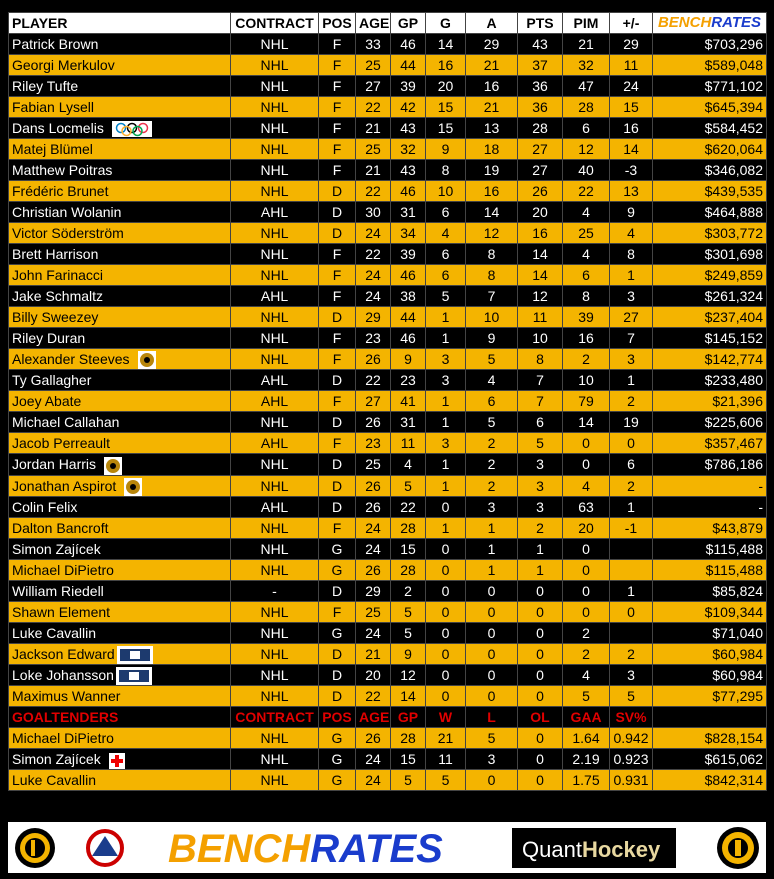 The image size is (774, 879). I want to click on cell-text: 2, so click(491, 485).